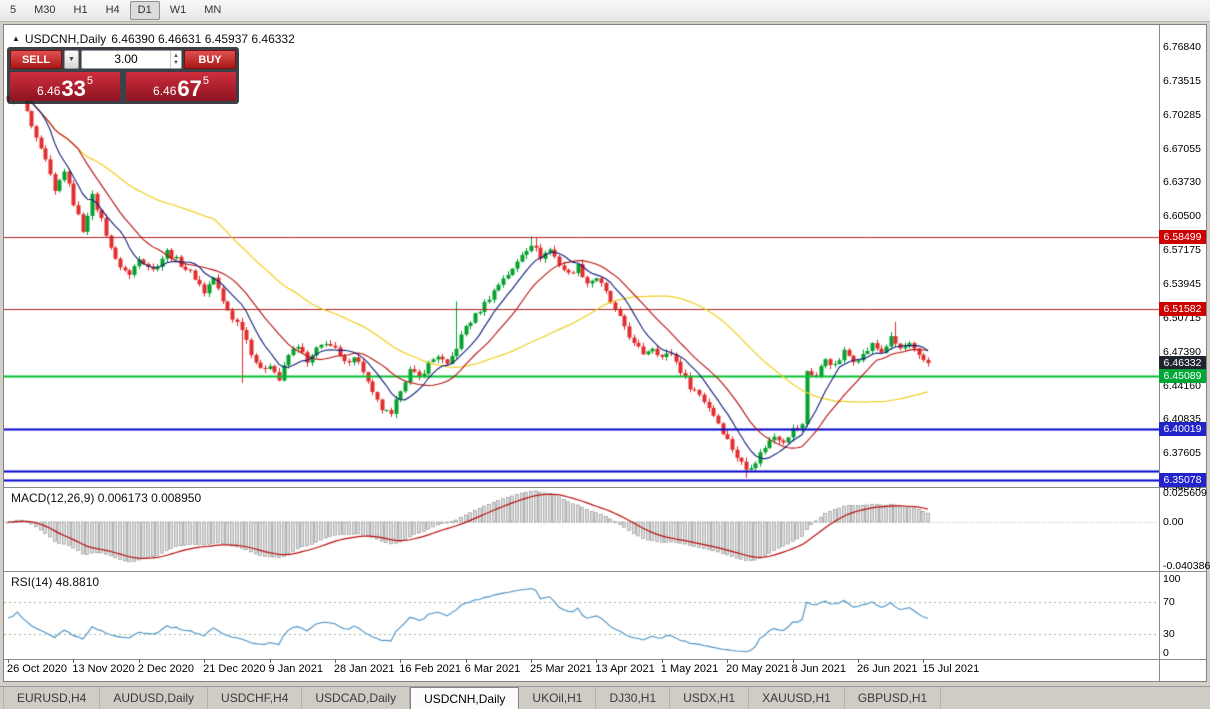  I want to click on trade-prices-row: 6.46 33 5 6.46 67 5, so click(123, 86).